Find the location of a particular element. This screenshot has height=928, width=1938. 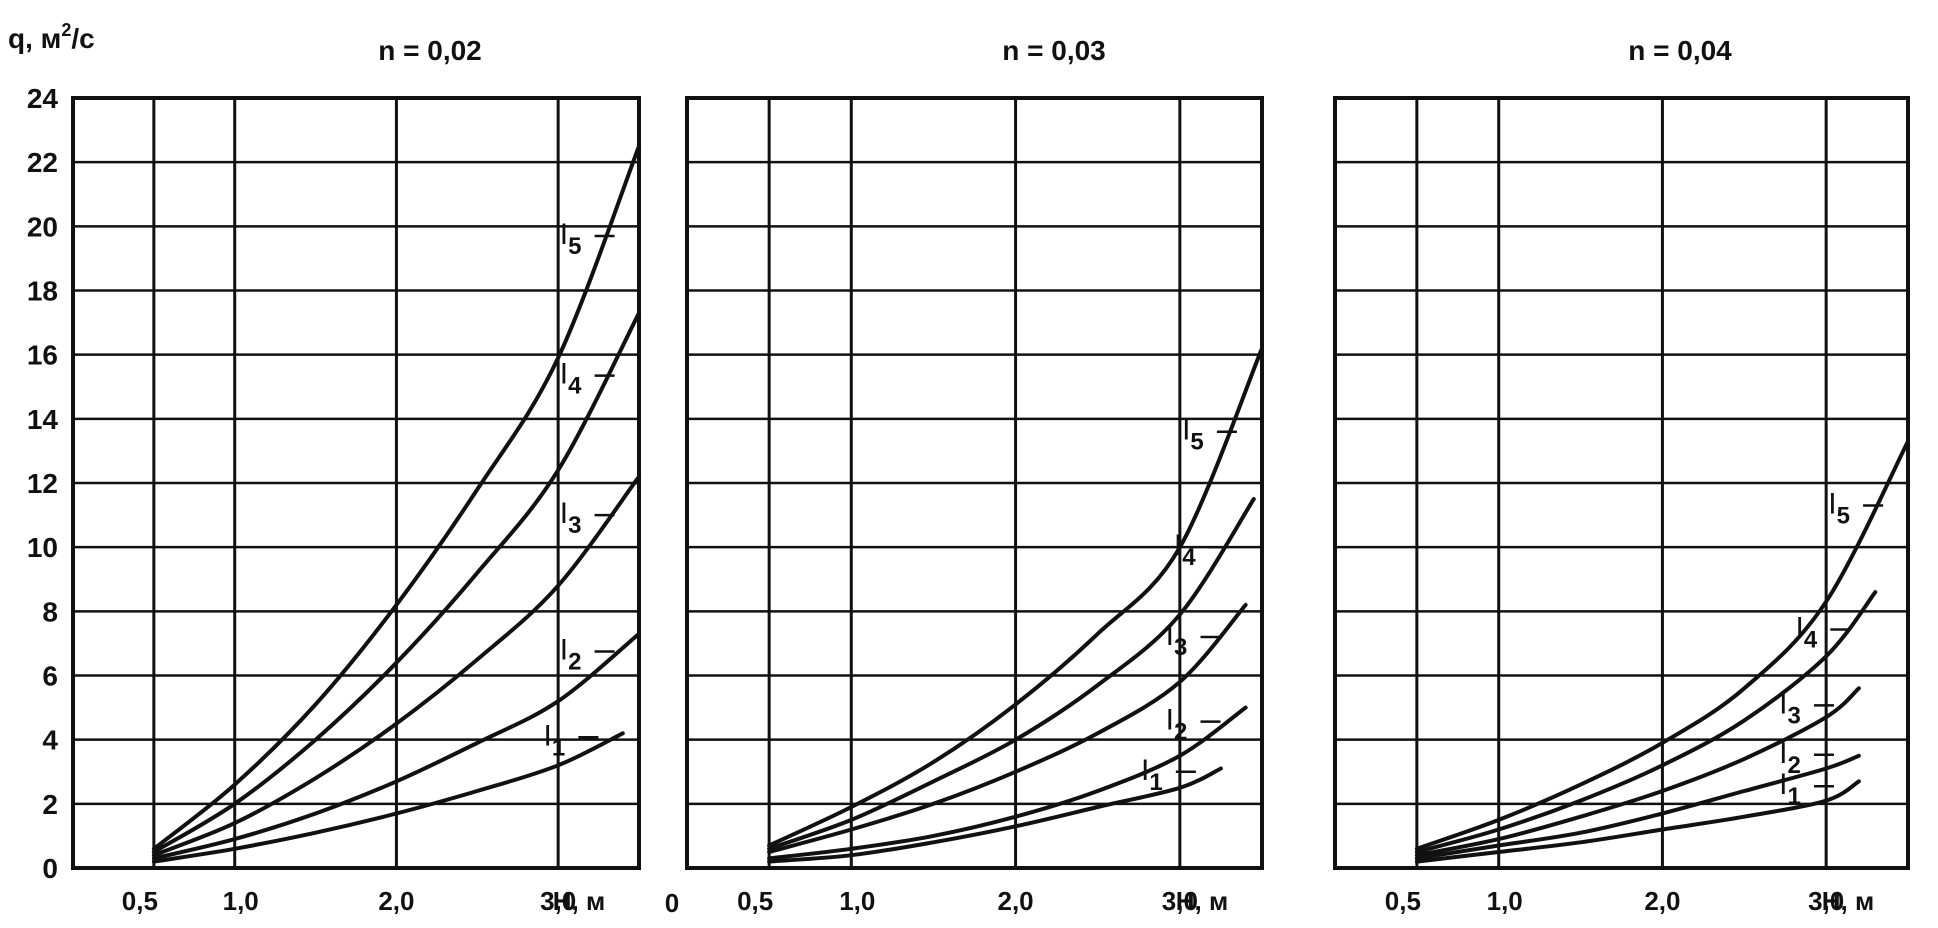

origin-label: 0 is located at coordinates (672, 903).